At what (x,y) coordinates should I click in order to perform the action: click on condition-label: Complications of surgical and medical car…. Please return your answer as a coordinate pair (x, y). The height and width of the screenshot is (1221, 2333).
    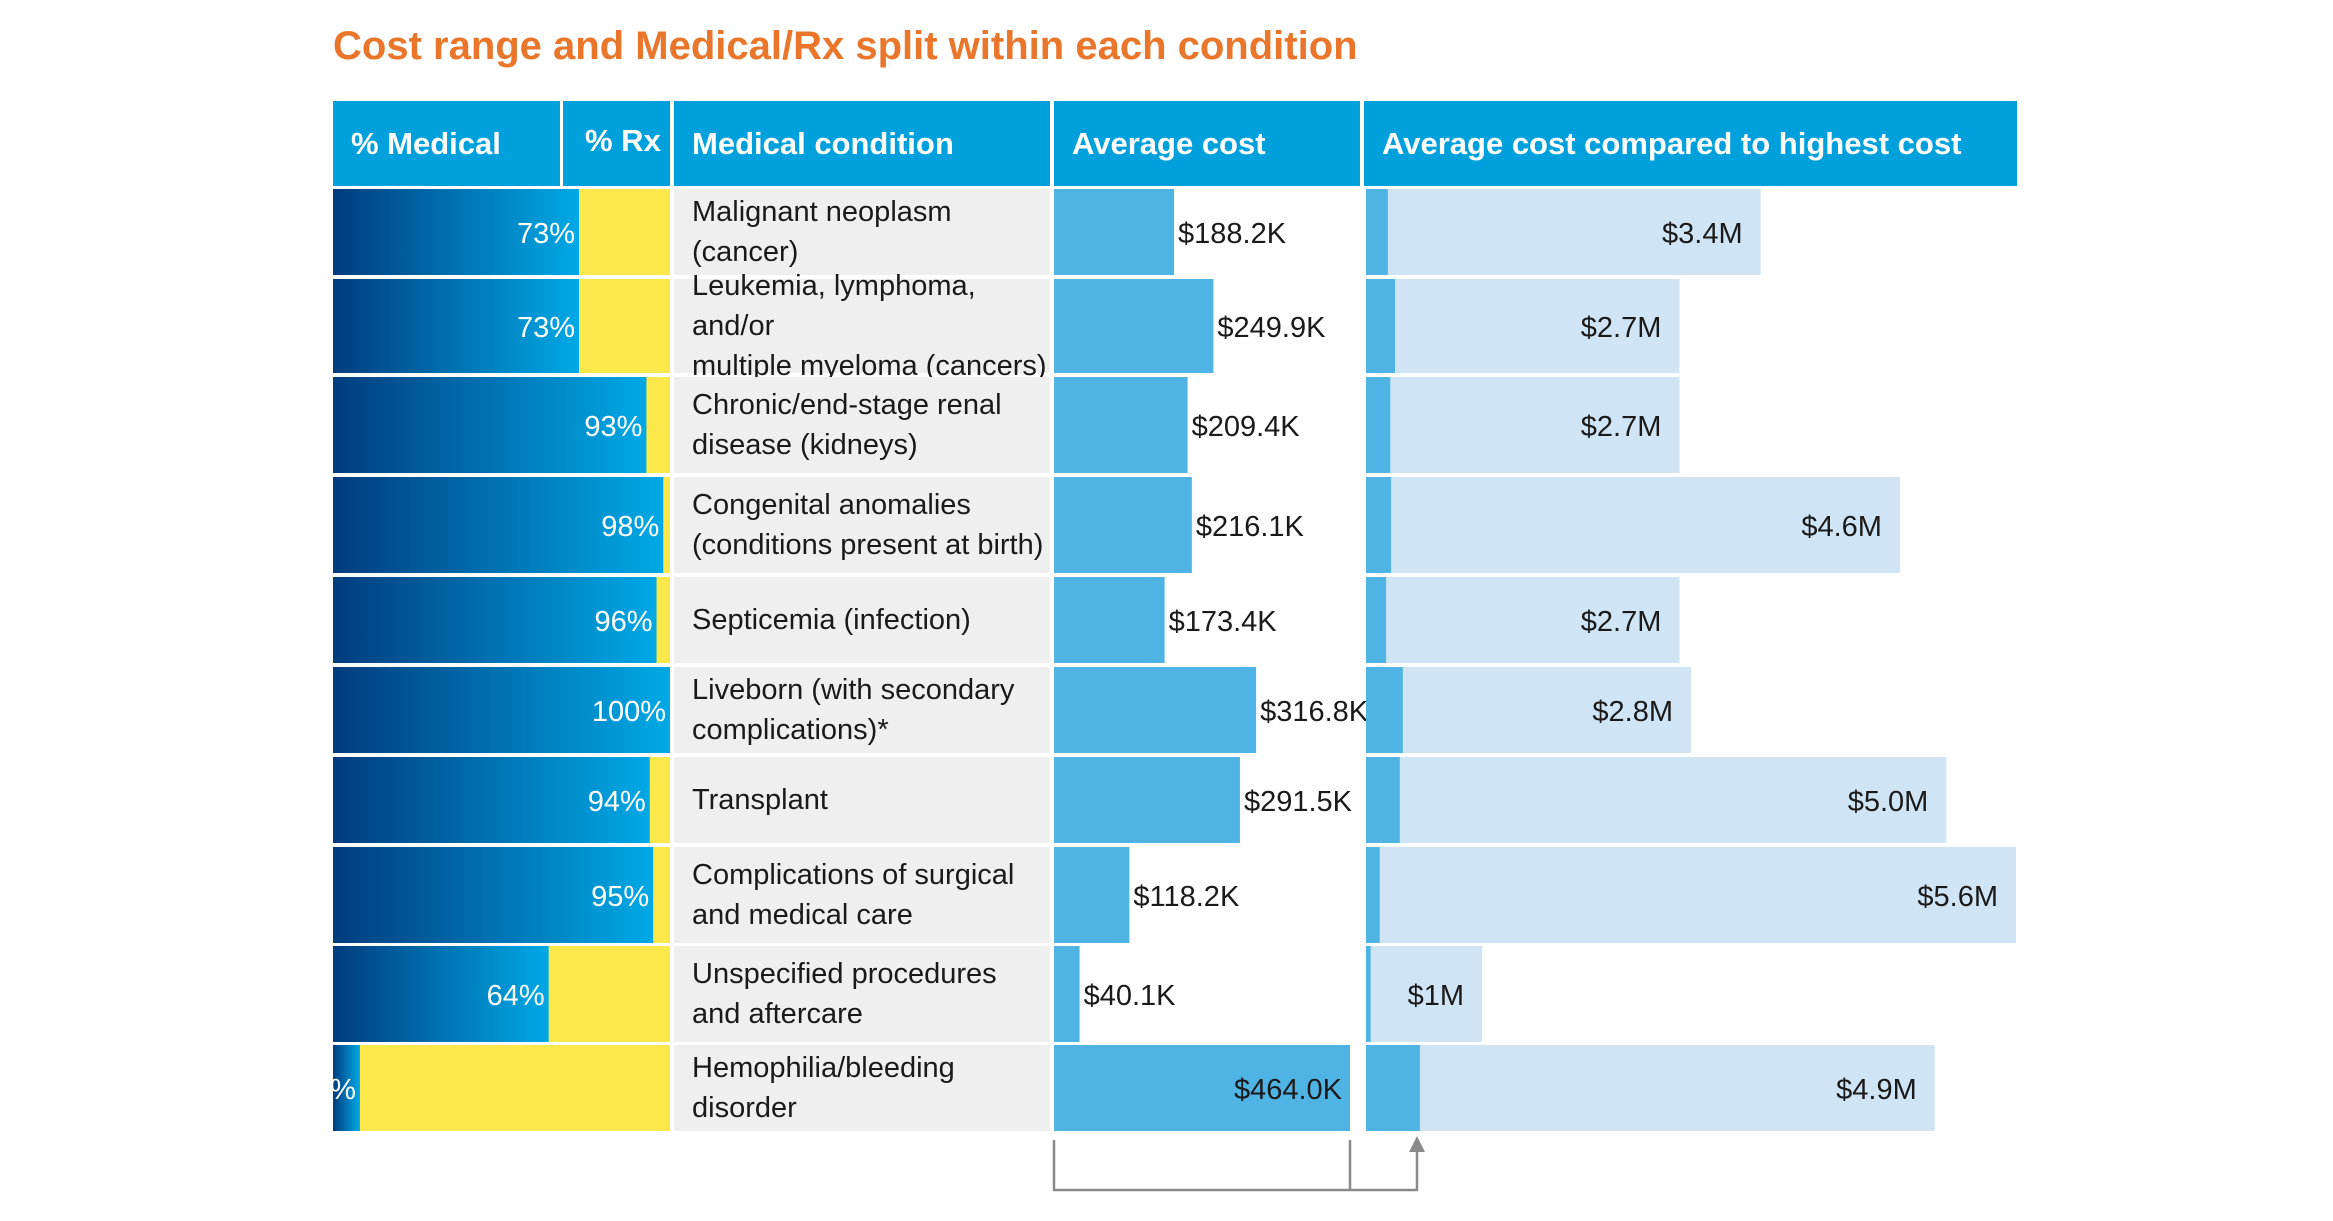
    Looking at the image, I should click on (862, 895).